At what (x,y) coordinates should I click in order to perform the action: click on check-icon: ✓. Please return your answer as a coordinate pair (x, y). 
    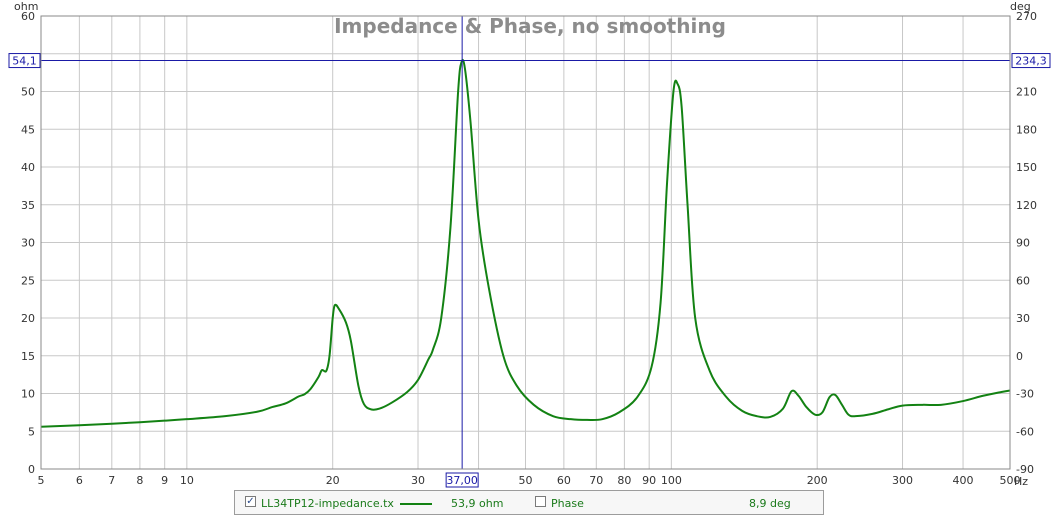
    Looking at the image, I should click on (250, 501).